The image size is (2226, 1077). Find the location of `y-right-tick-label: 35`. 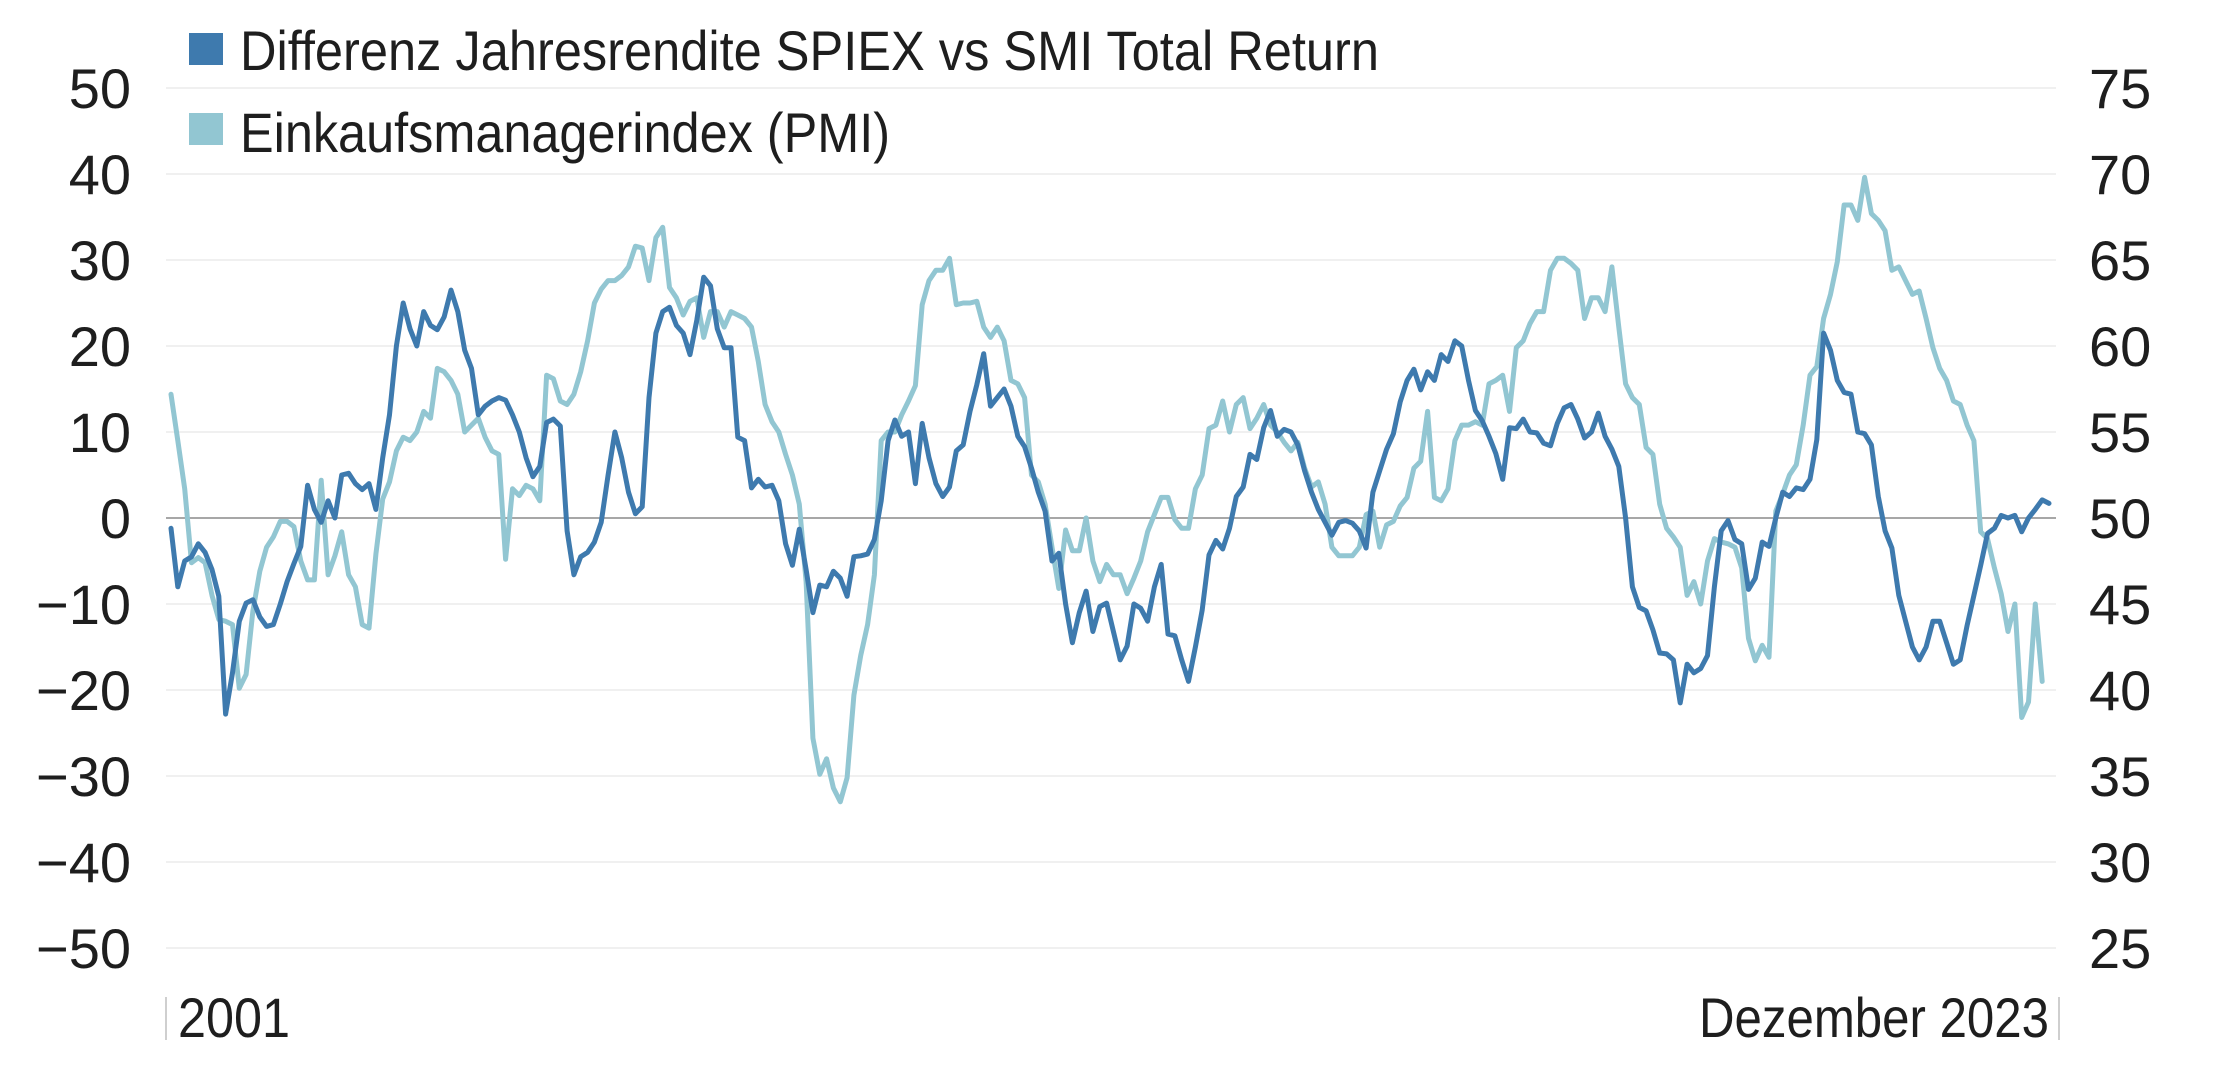

y-right-tick-label: 35 is located at coordinates (2120, 776).